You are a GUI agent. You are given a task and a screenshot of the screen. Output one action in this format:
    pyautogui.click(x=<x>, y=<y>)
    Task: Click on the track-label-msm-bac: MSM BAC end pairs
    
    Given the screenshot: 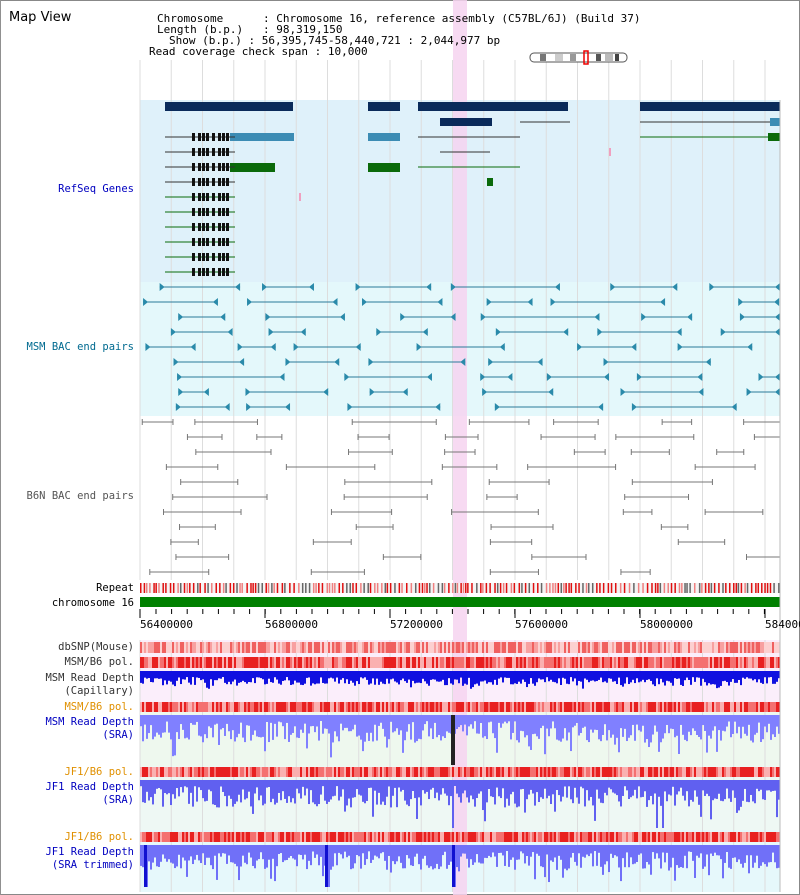 What is the action you would take?
    pyautogui.click(x=80, y=347)
    